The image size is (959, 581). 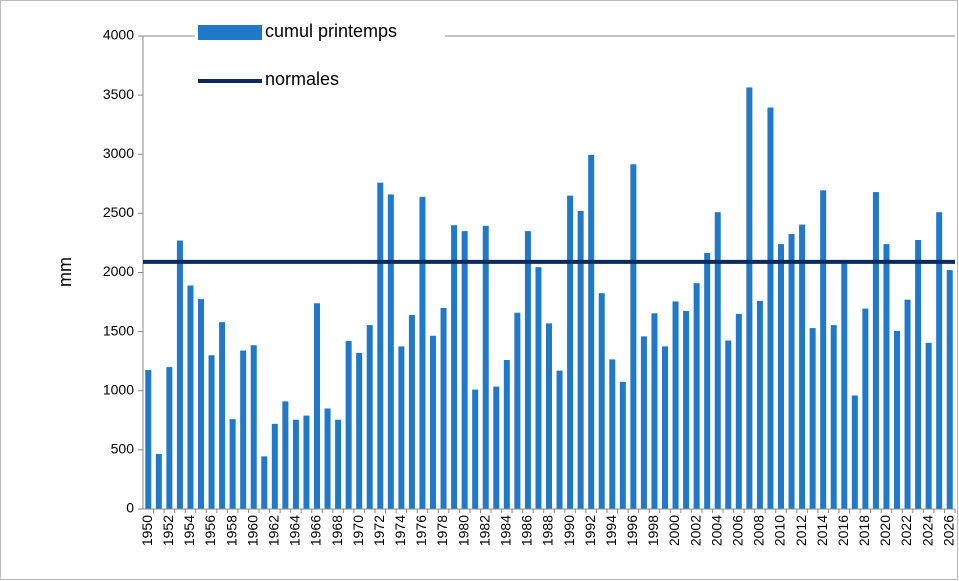 What do you see at coordinates (118, 153) in the screenshot?
I see `y-tick-label: 3000` at bounding box center [118, 153].